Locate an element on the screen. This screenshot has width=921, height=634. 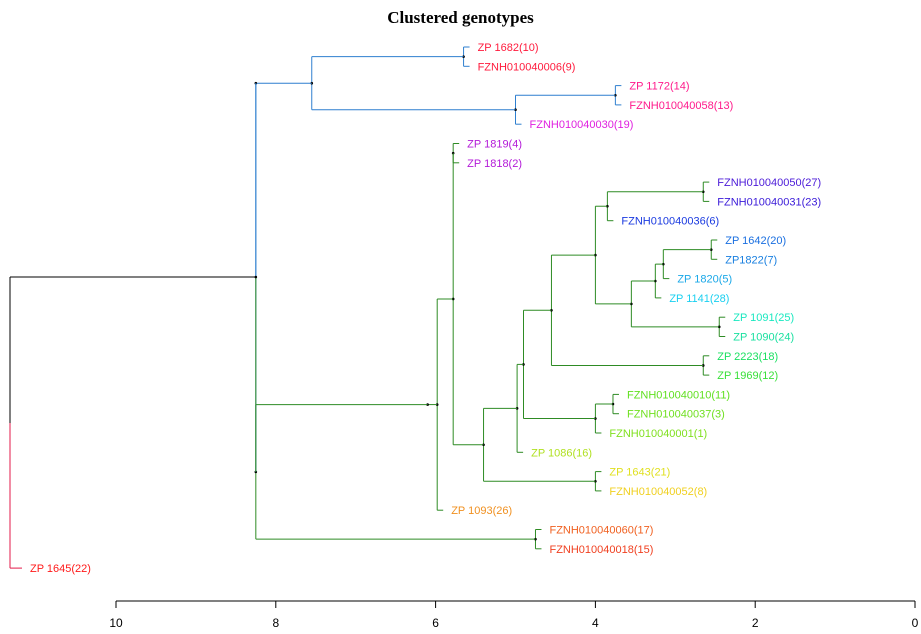
leaf-group: ZP 1818(2) is located at coordinates (487, 164).